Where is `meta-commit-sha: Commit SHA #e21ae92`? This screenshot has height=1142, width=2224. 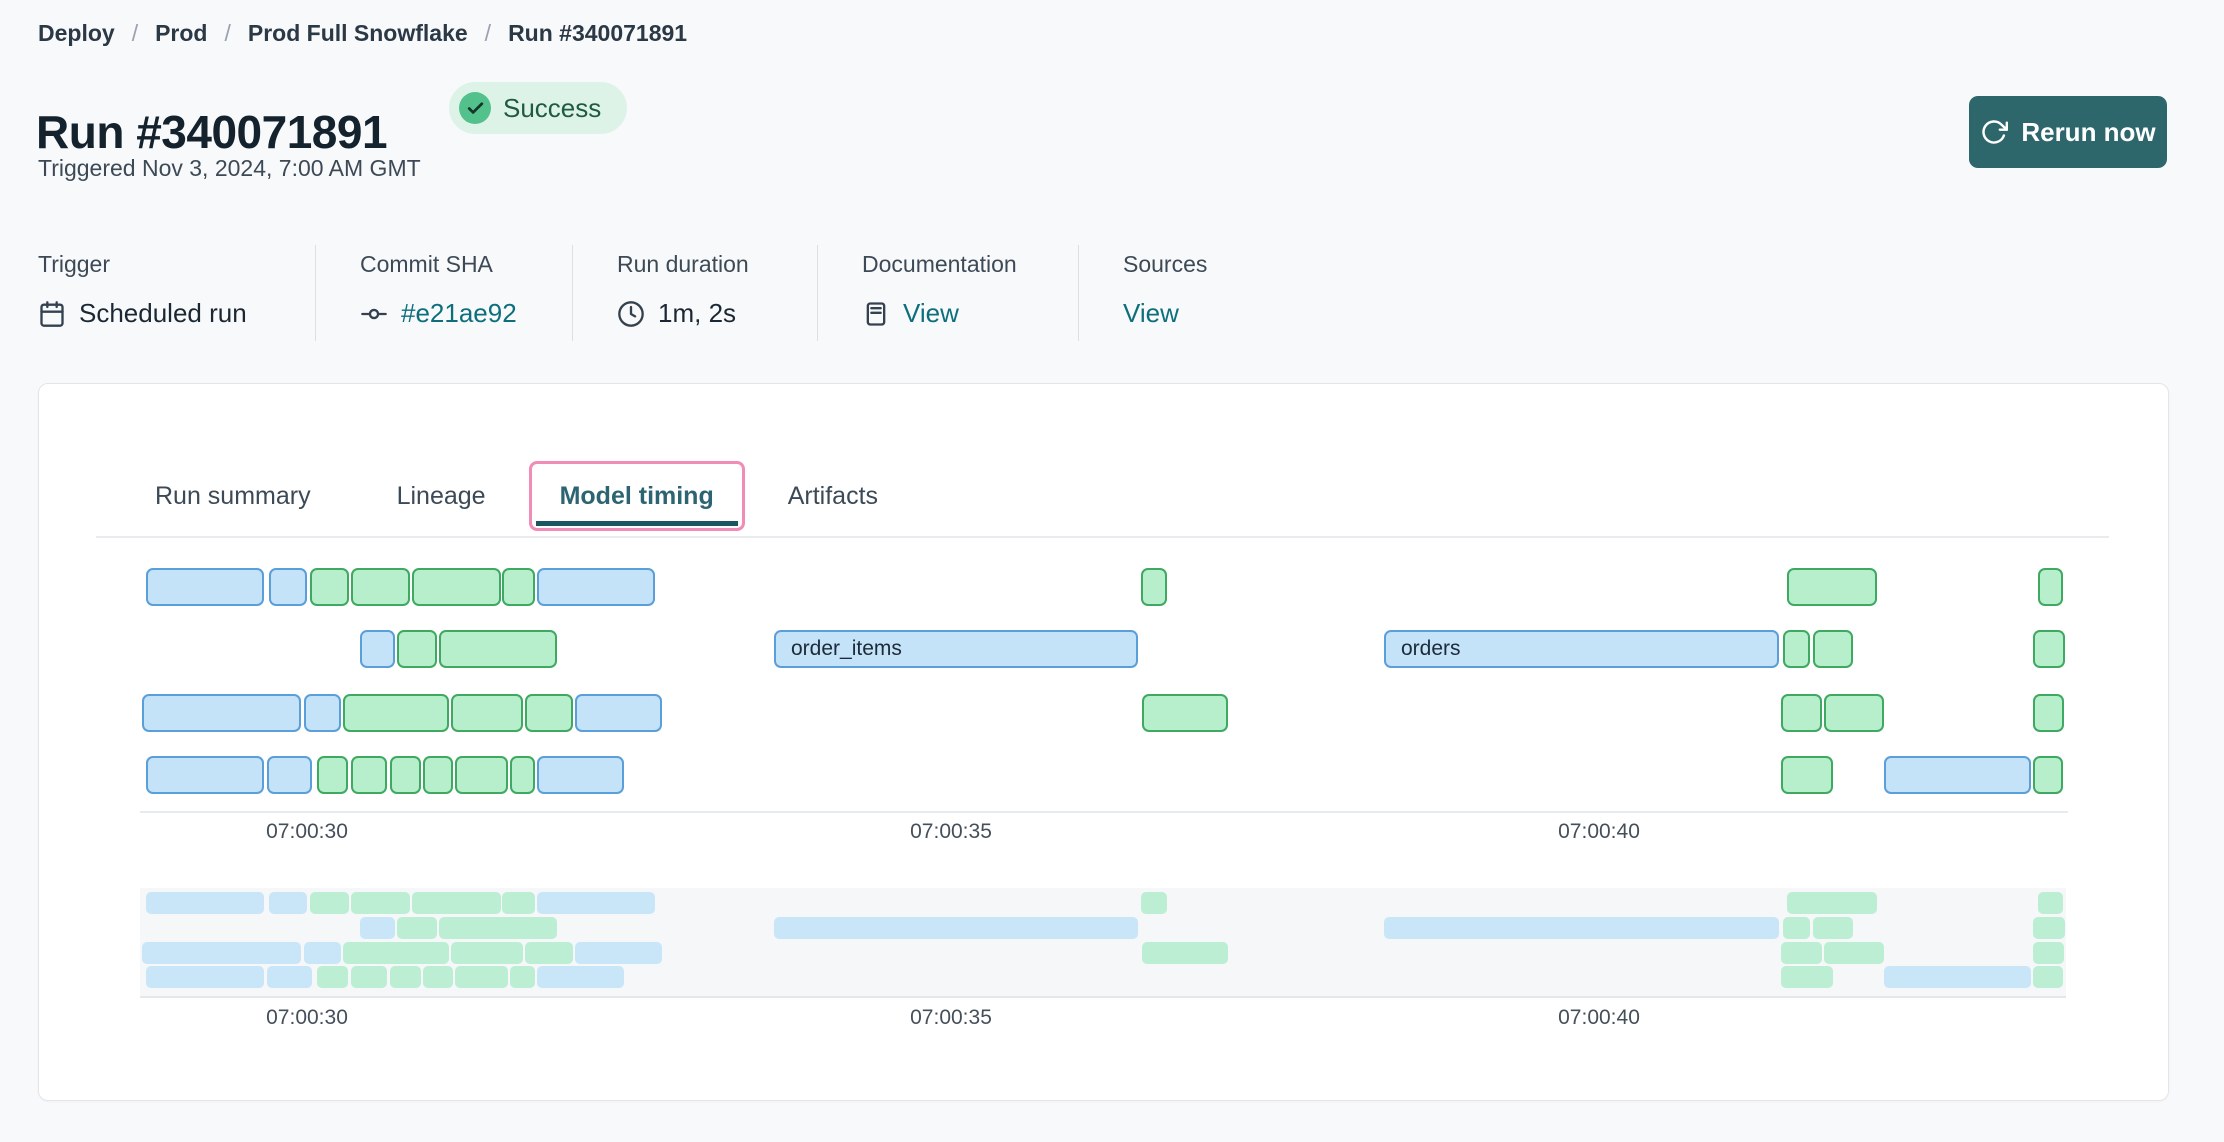 meta-commit-sha: Commit SHA #e21ae92 is located at coordinates (443, 293).